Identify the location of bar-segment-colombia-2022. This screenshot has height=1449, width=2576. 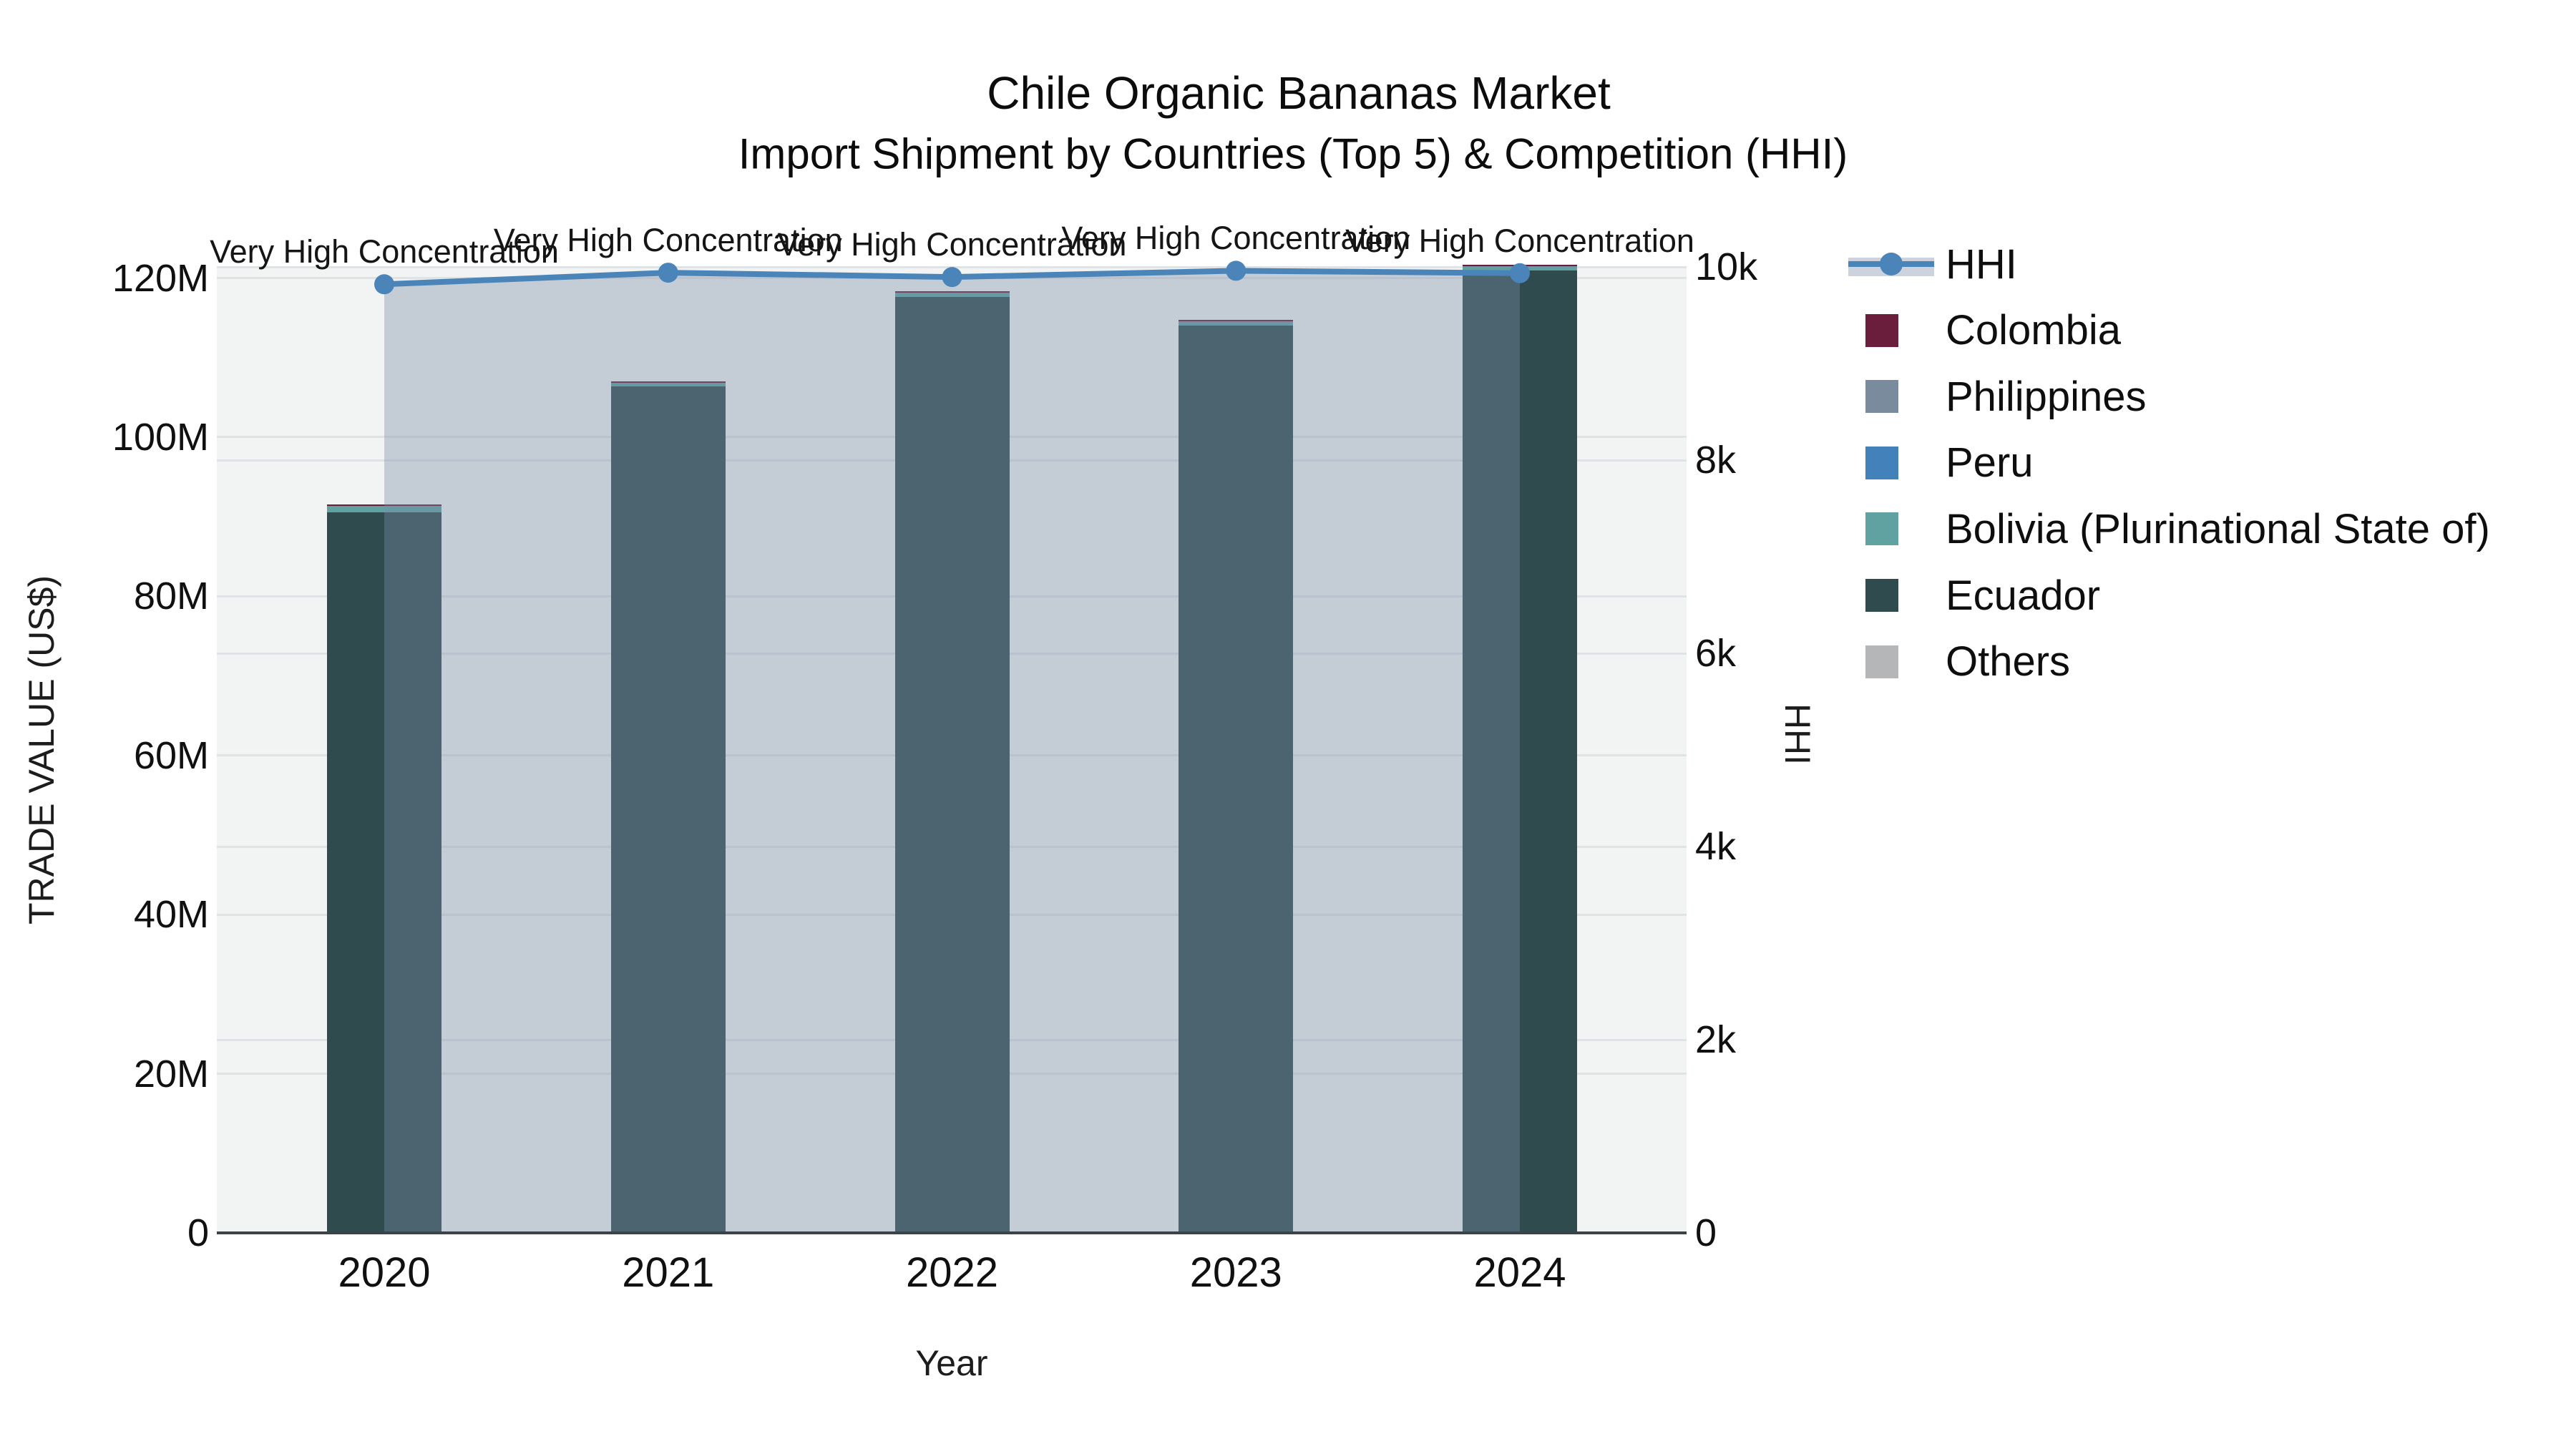
(952, 292).